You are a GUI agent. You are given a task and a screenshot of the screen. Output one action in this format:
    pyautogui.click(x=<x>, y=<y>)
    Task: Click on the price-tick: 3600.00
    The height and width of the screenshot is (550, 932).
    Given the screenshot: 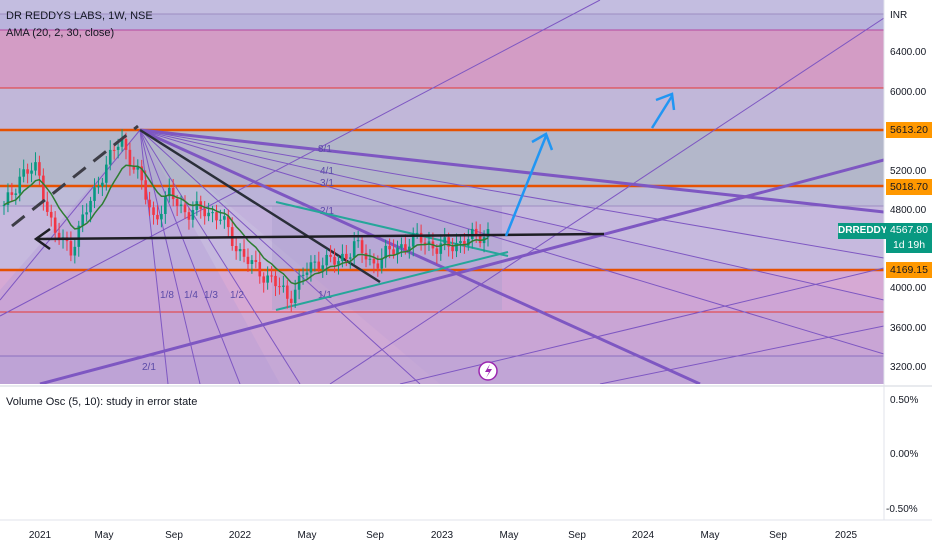 What is the action you would take?
    pyautogui.click(x=908, y=328)
    